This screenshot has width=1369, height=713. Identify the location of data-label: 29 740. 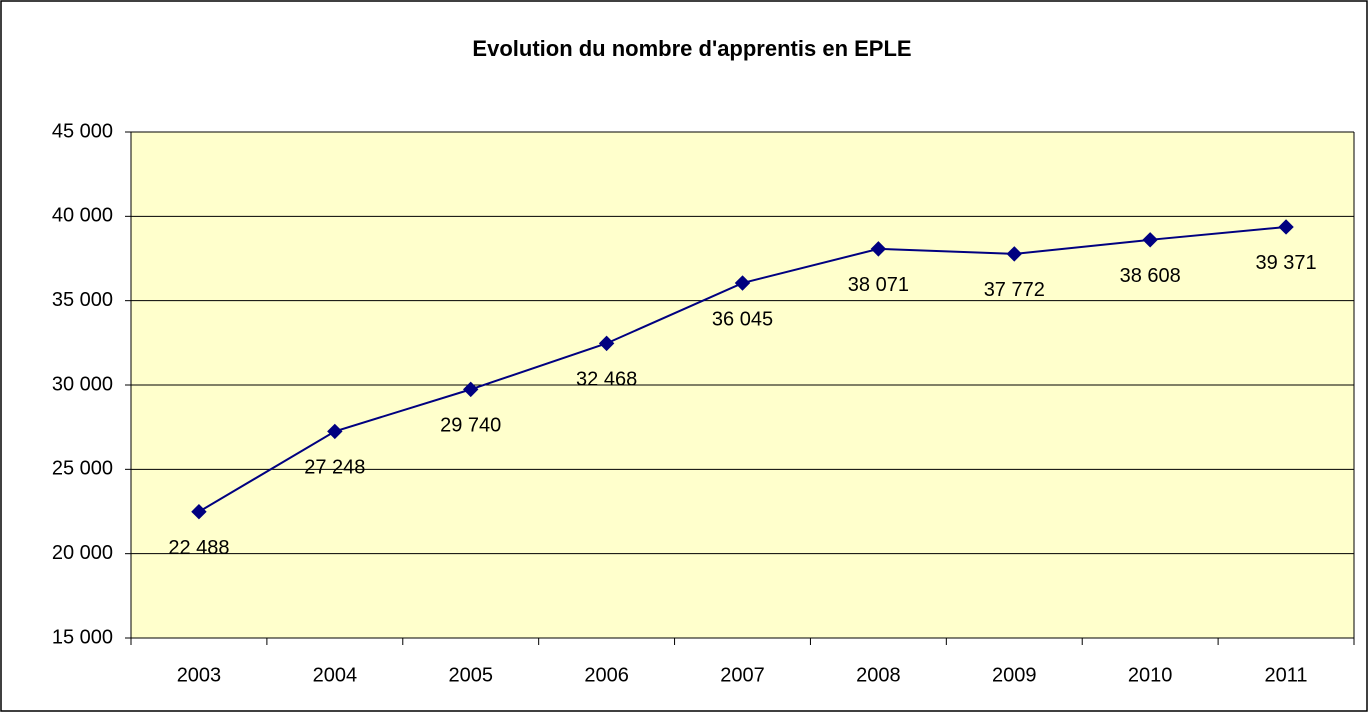
(470, 426).